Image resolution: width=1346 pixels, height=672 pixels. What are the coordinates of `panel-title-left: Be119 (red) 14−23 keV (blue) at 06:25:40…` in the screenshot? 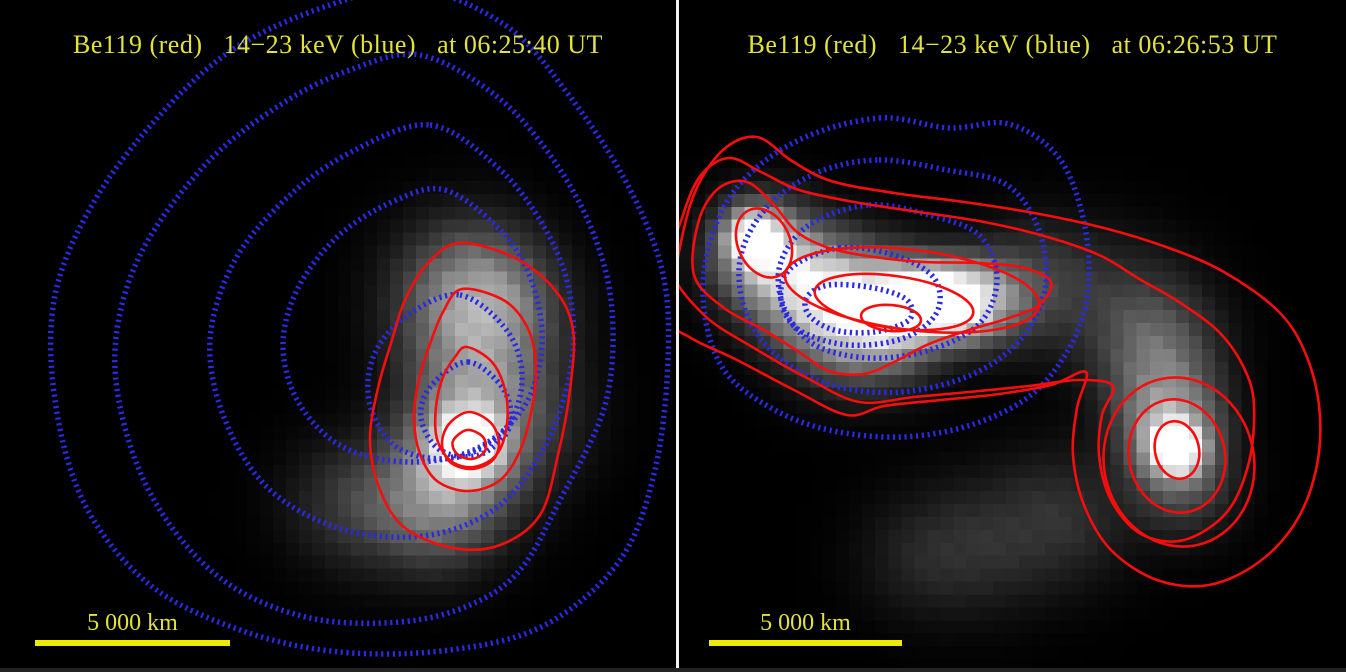 It's located at (338, 44).